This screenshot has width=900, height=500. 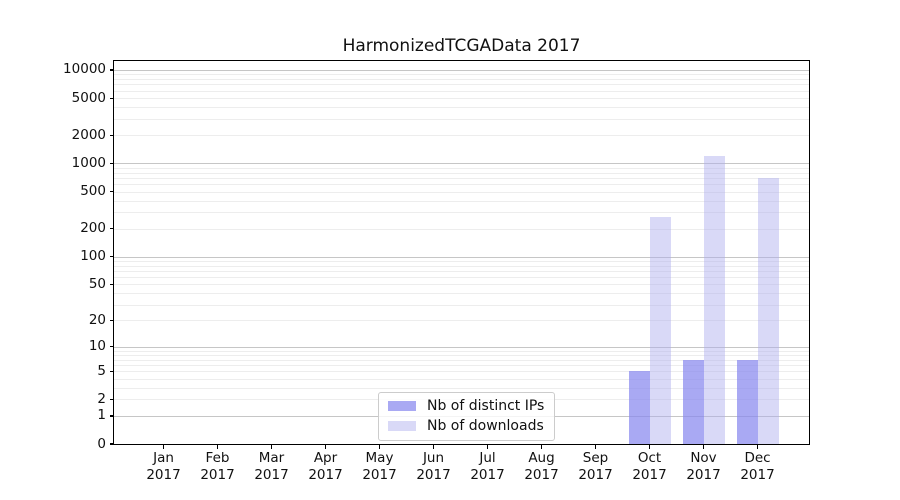 I want to click on bar-distinct-ips-dec, so click(x=747, y=401).